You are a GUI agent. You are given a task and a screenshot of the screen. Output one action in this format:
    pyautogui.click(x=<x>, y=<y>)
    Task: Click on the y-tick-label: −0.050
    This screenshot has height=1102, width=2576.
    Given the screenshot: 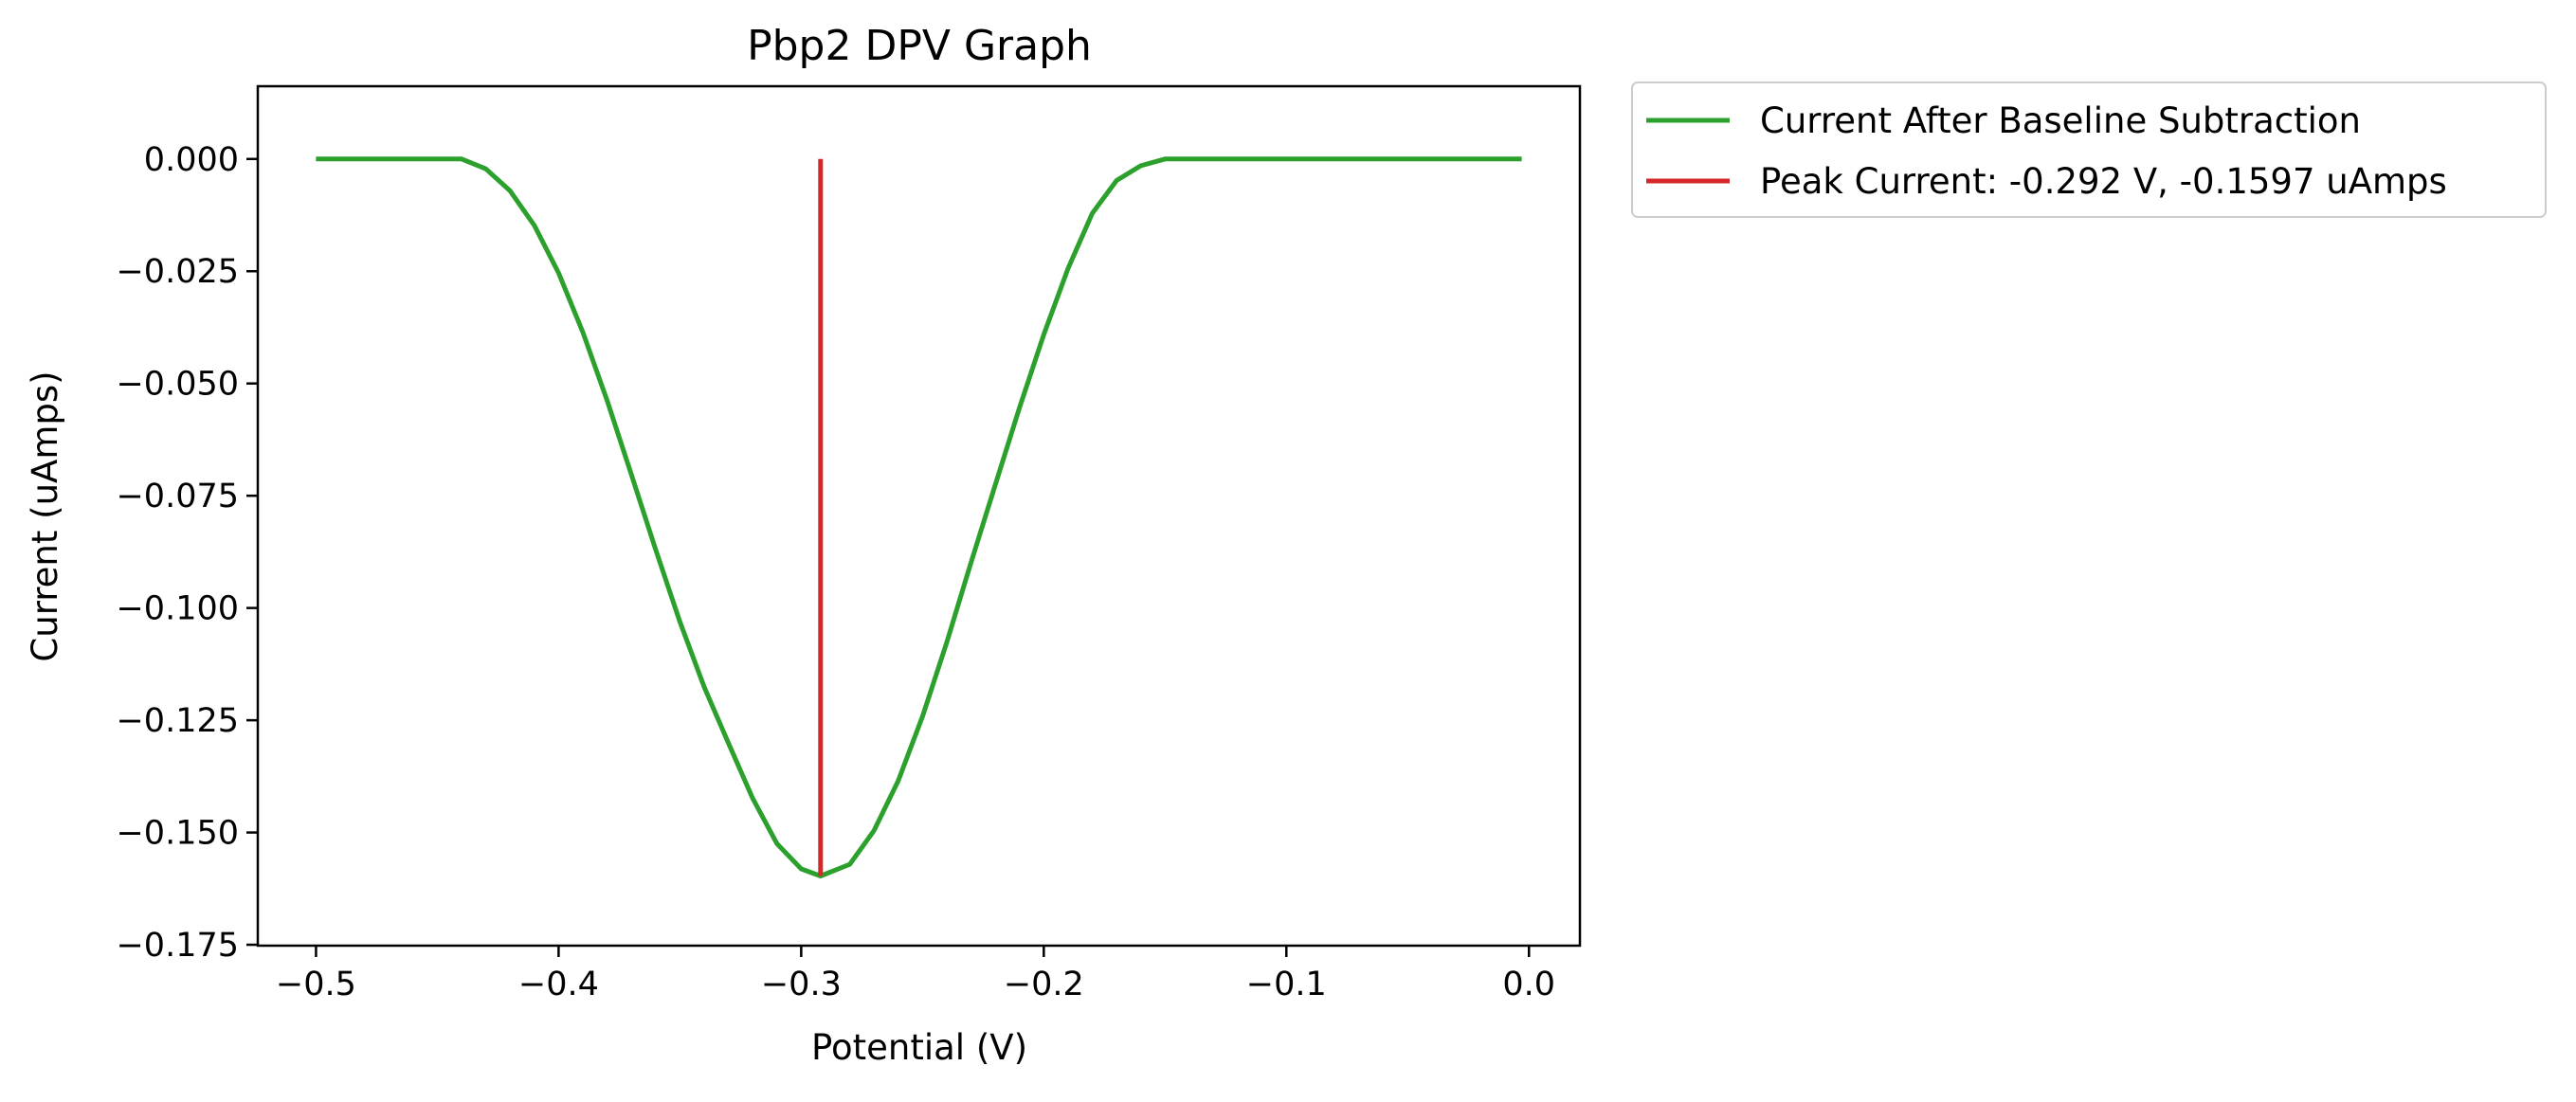 What is the action you would take?
    pyautogui.click(x=177, y=385)
    